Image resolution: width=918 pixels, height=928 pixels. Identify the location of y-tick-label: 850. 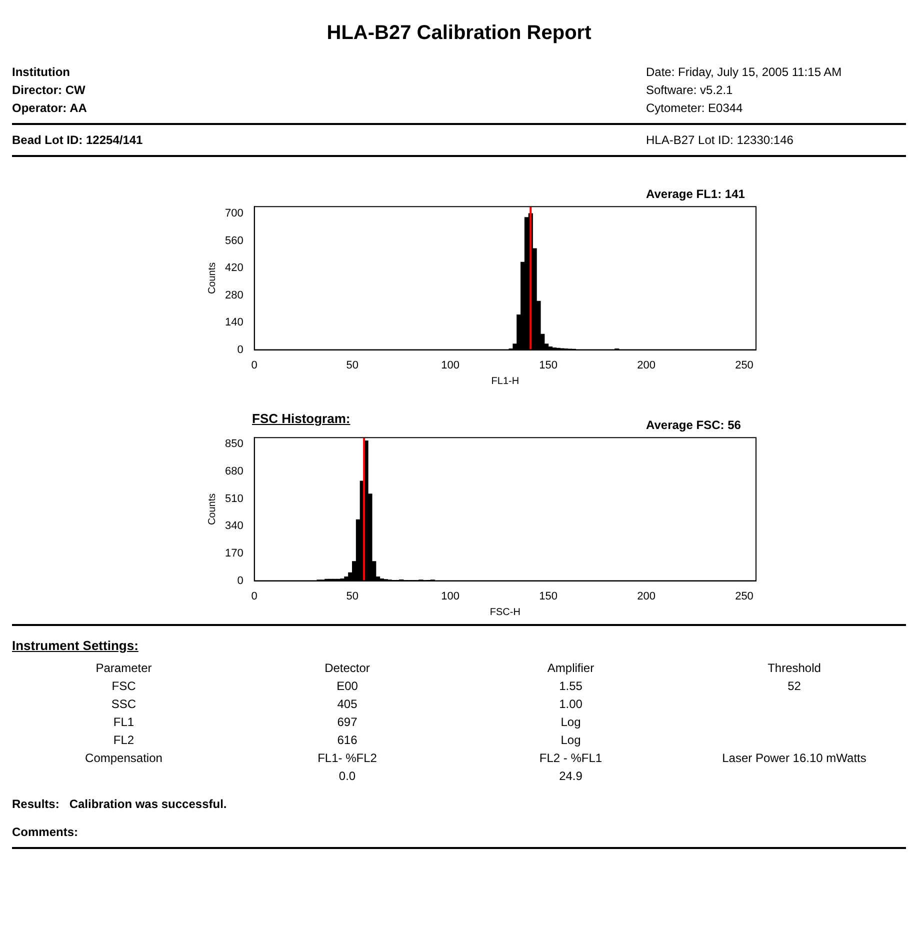
(234, 444).